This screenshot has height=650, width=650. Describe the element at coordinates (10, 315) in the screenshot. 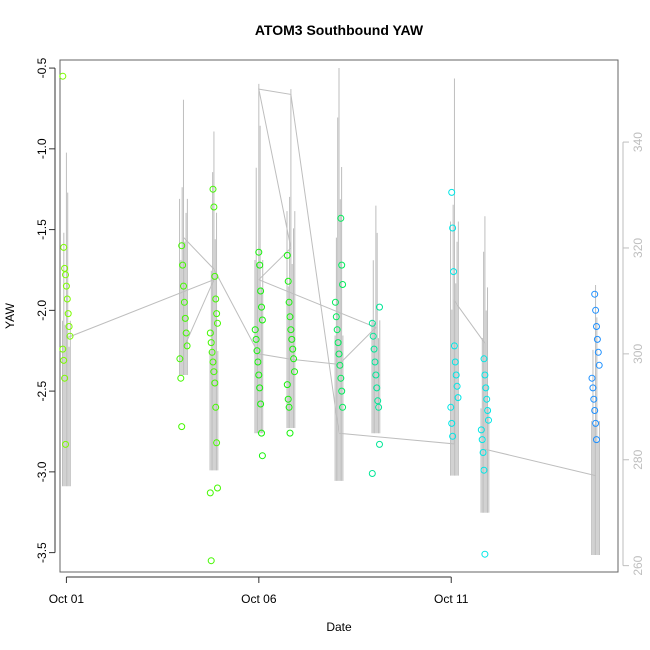

I see `y-axis-label: YAW` at that location.